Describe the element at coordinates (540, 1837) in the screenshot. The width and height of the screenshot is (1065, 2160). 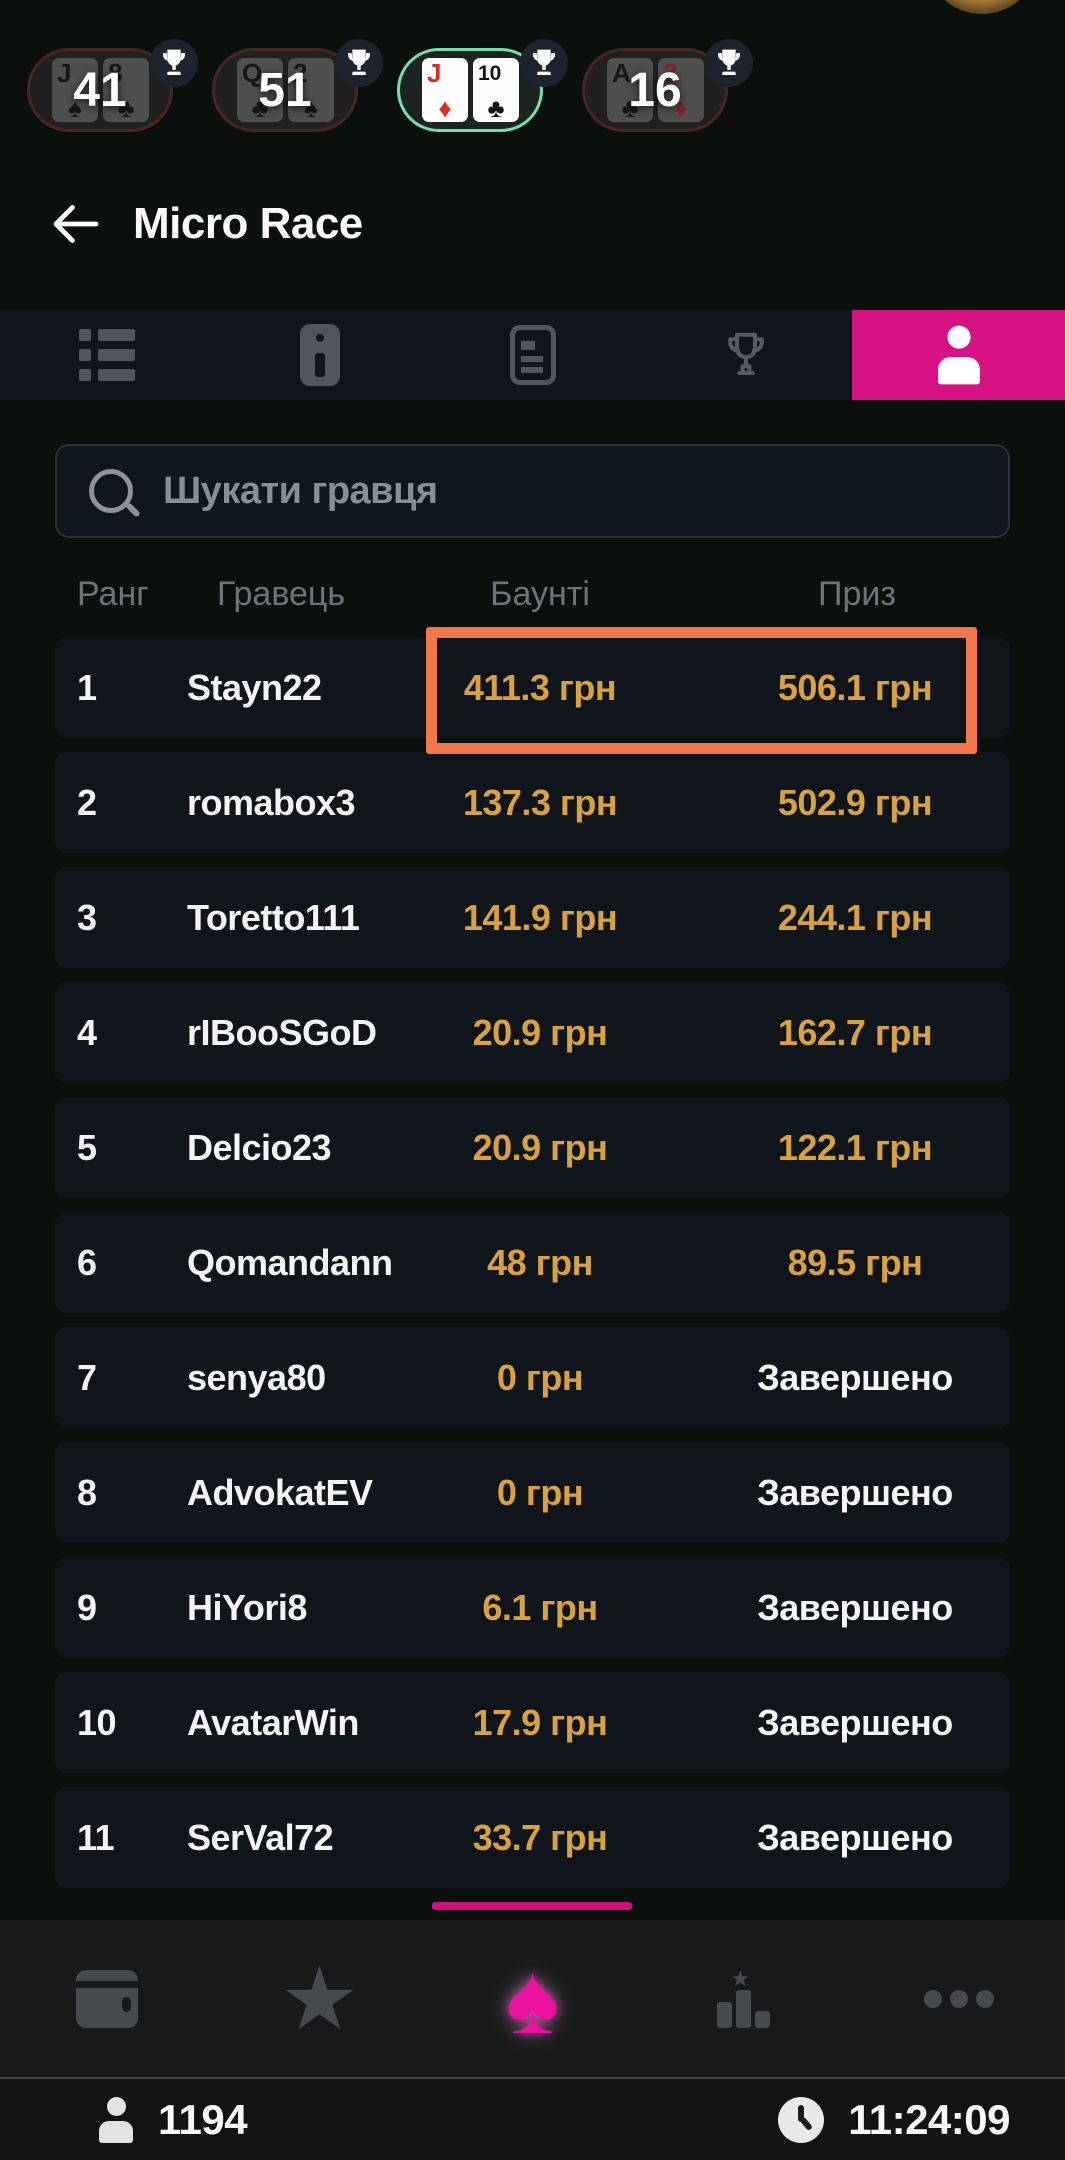
I see `row-bounty: 33.7 грн` at that location.